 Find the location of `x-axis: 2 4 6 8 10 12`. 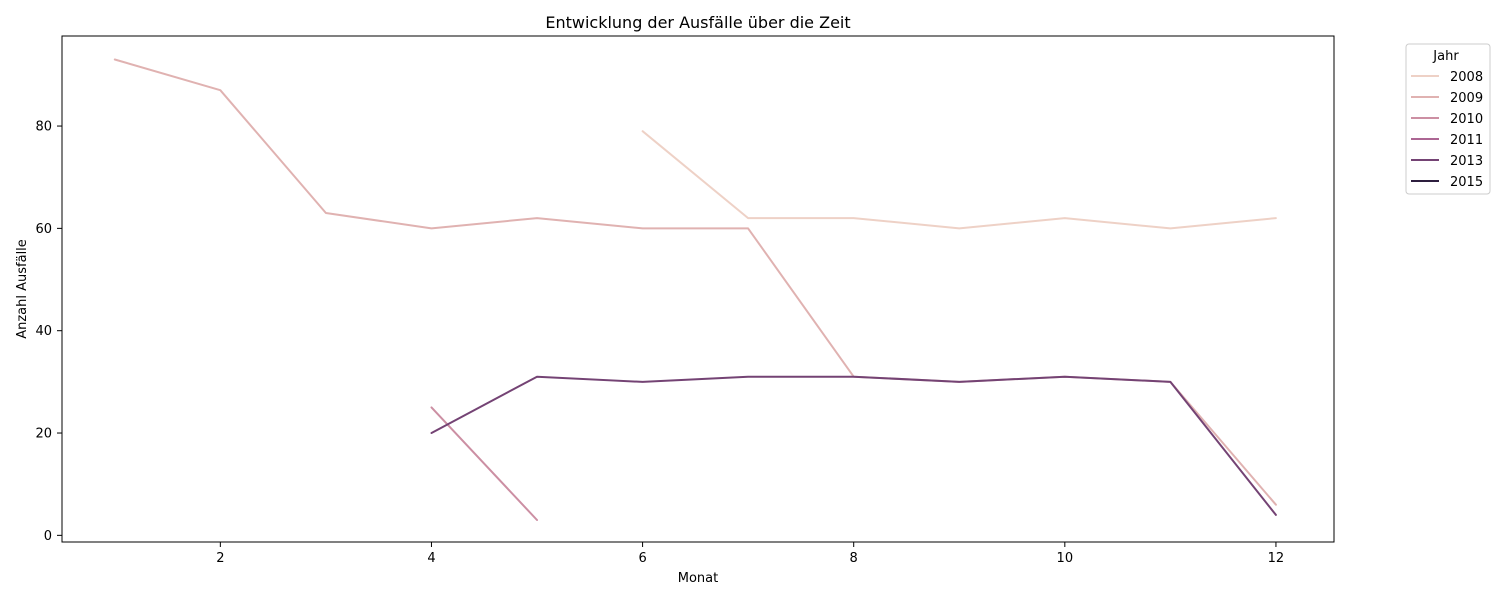

x-axis: 2 4 6 8 10 12 is located at coordinates (750, 554).